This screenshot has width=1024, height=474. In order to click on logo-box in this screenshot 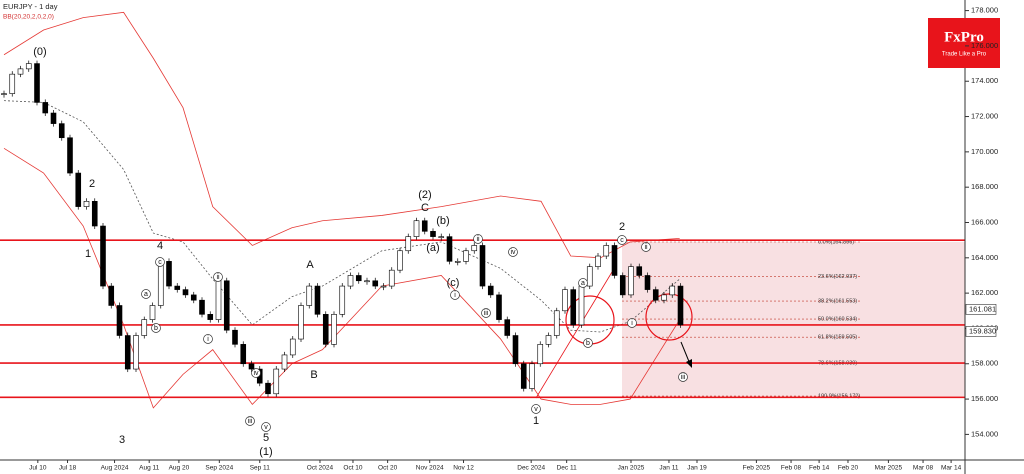, I will do `click(964, 43)`.